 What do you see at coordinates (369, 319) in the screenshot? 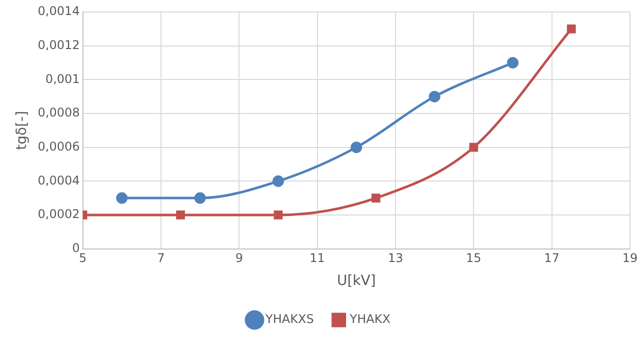
I see `legend-label: YHAKX` at bounding box center [369, 319].